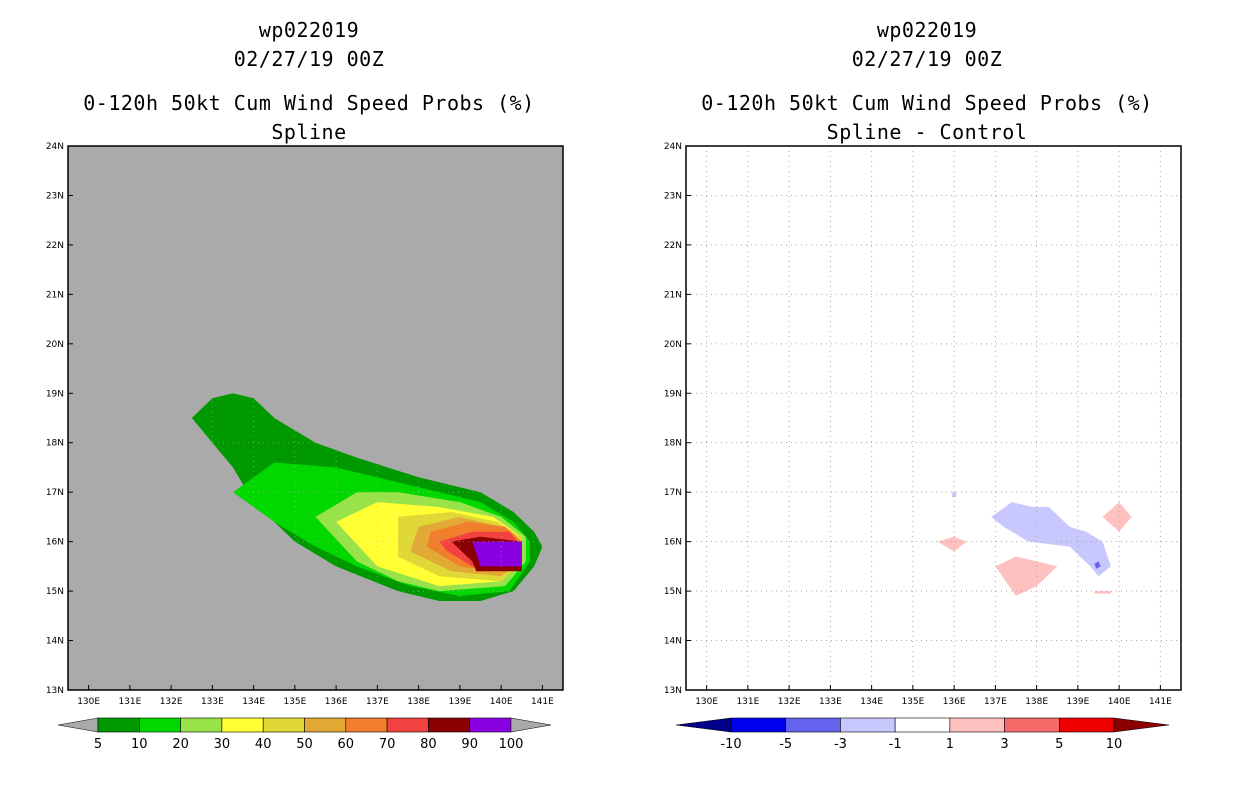 This screenshot has height=800, width=1236. Describe the element at coordinates (428, 744) in the screenshot. I see `colorbar-label-80: 80` at that location.